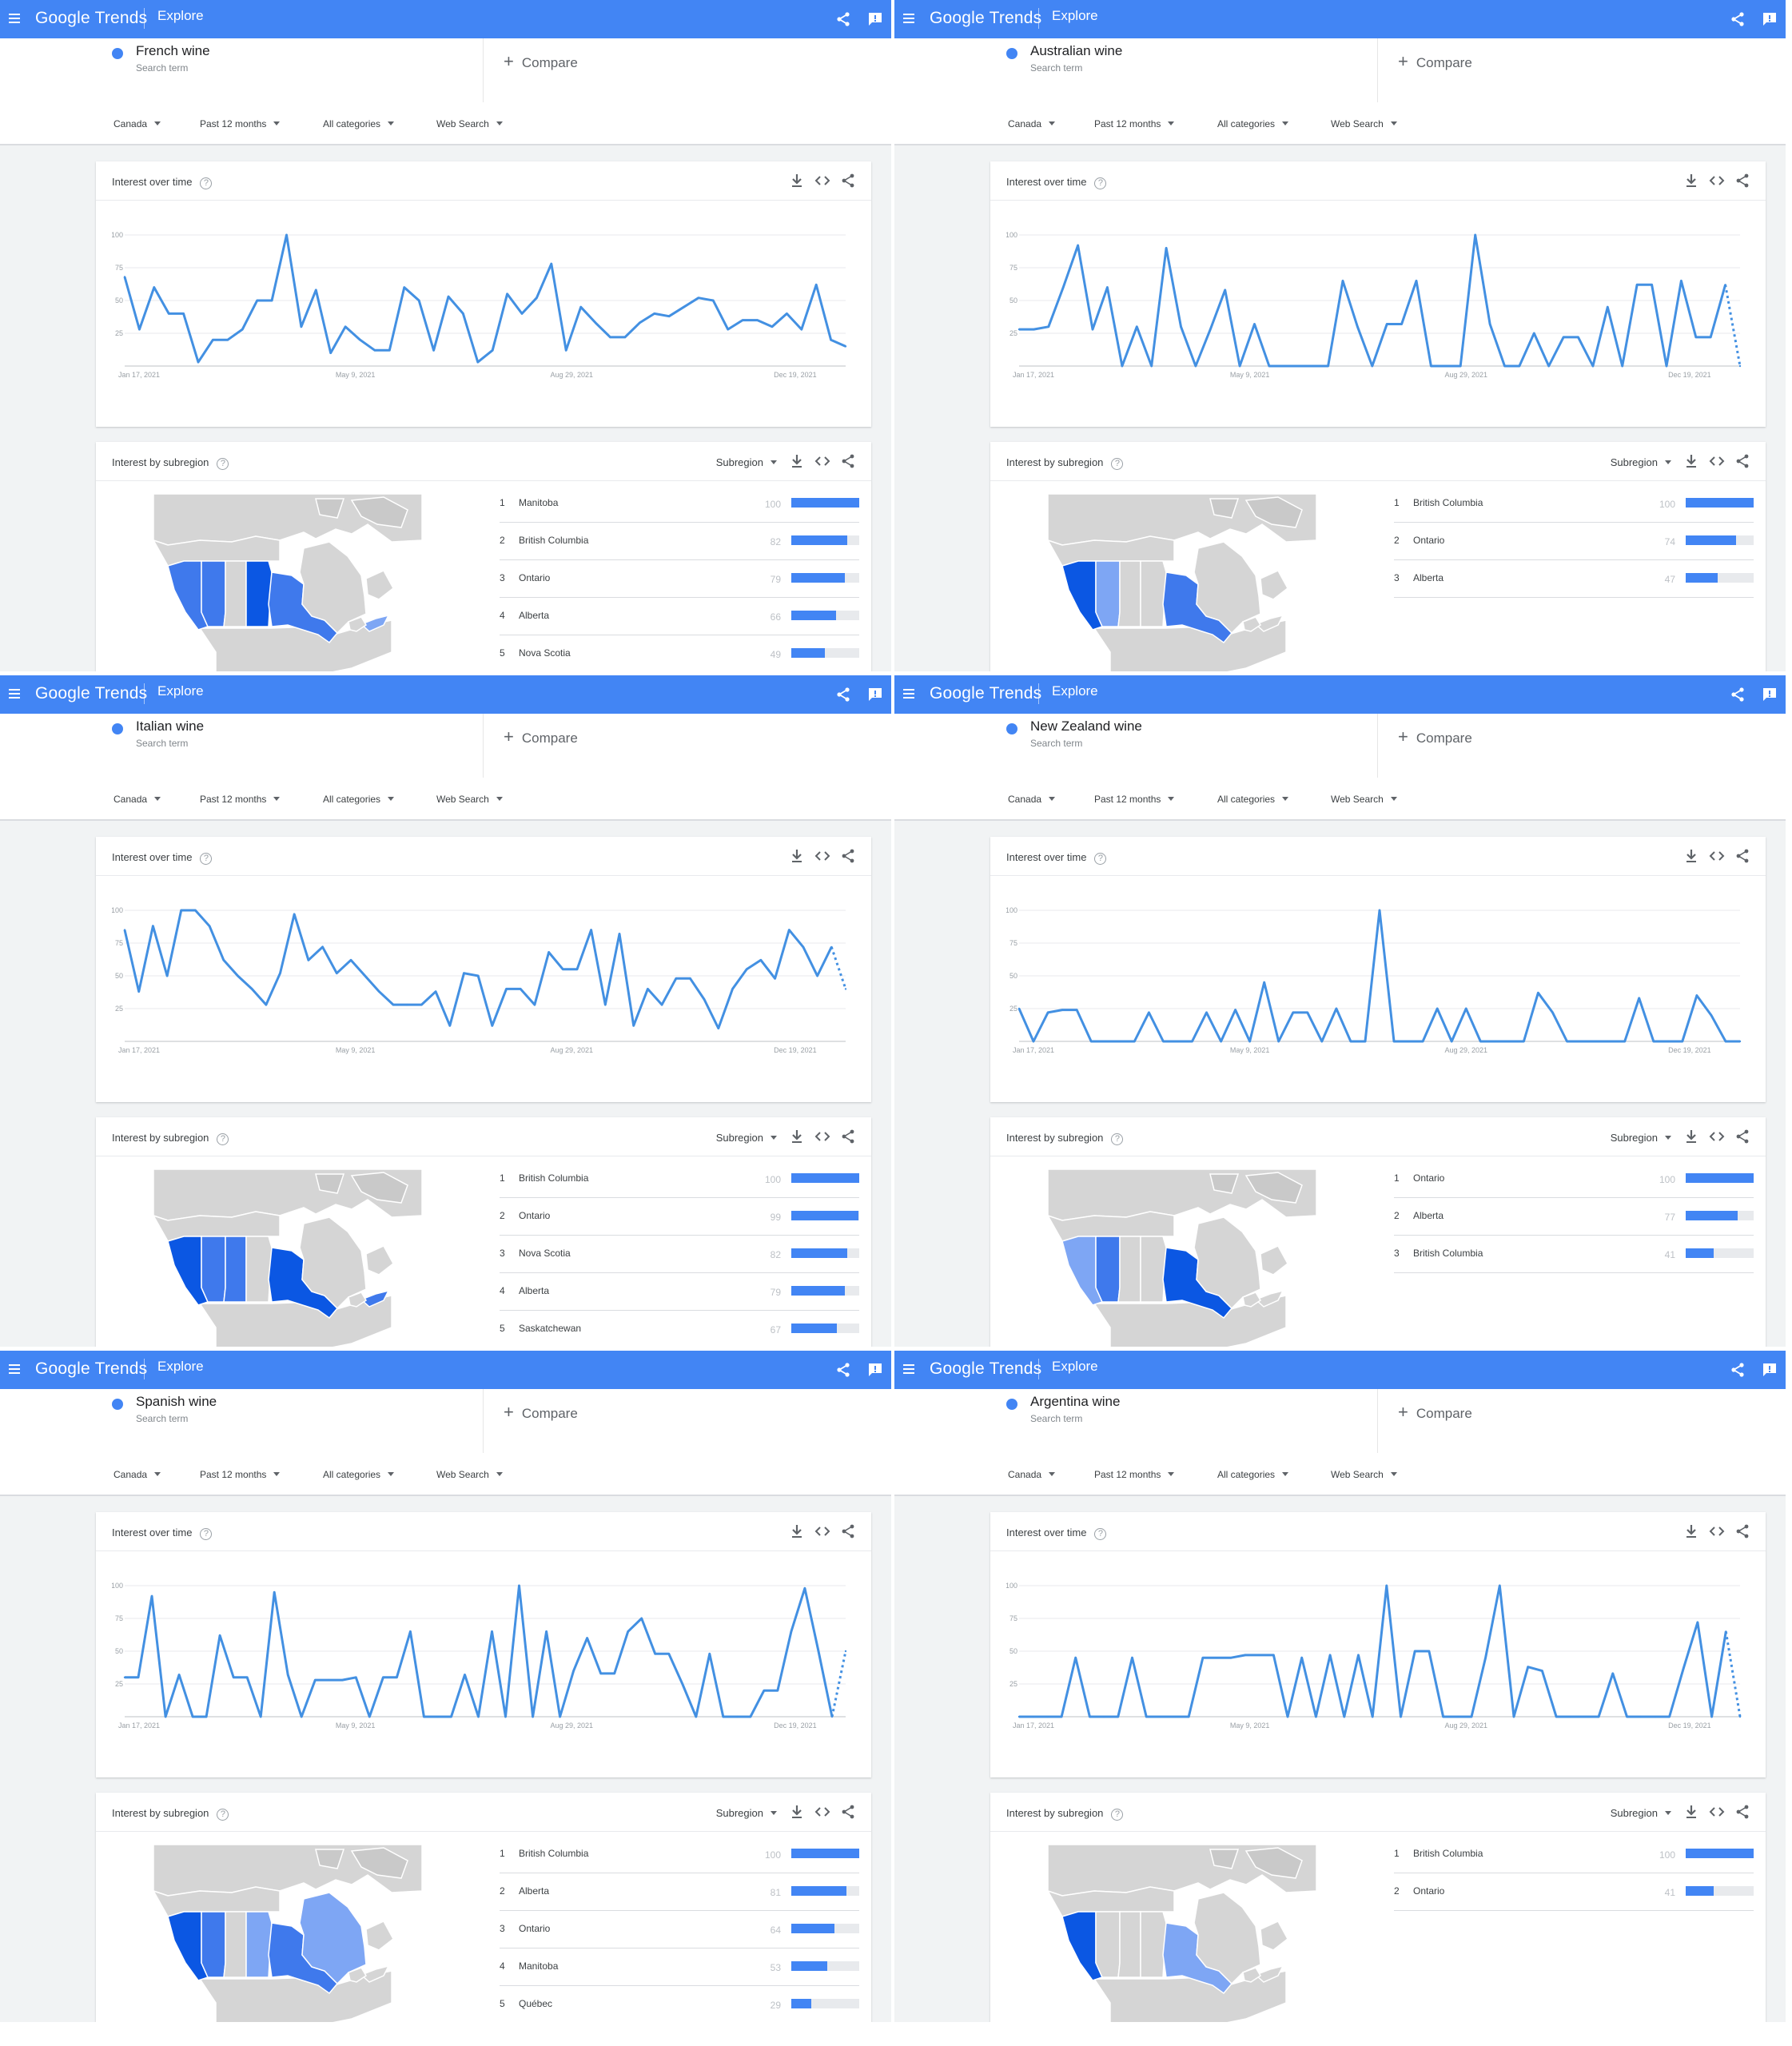  Describe the element at coordinates (679, 1254) in the screenshot. I see `region-row: 3 Nova Scotia 82` at that location.